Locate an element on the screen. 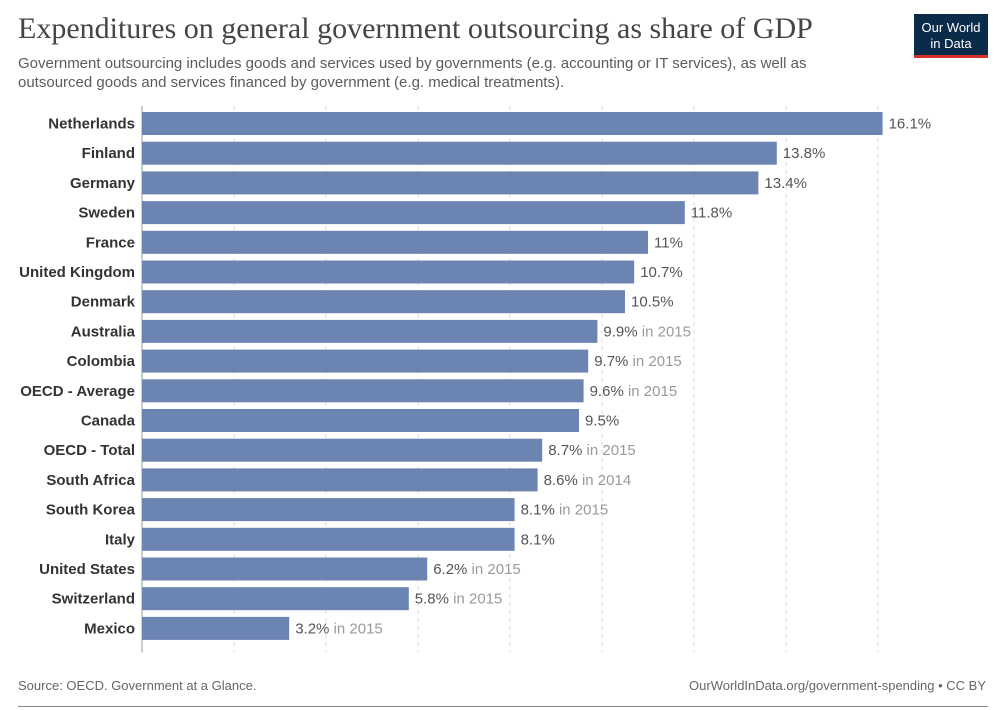 The width and height of the screenshot is (1006, 710). category-label: Switzerland is located at coordinates (93, 599).